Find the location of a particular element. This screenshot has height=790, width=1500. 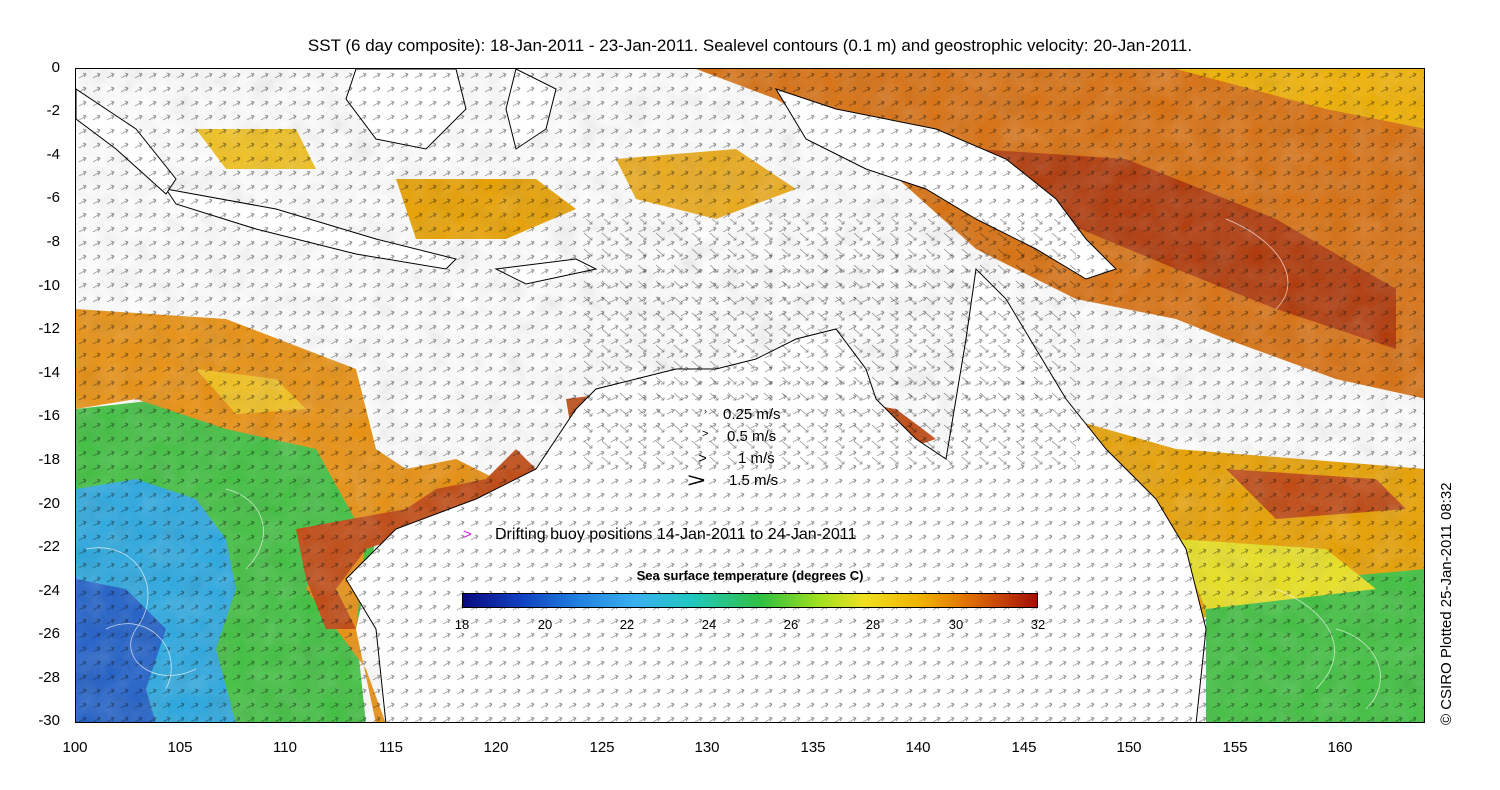

colorbar-label: 32 is located at coordinates (1038, 624).